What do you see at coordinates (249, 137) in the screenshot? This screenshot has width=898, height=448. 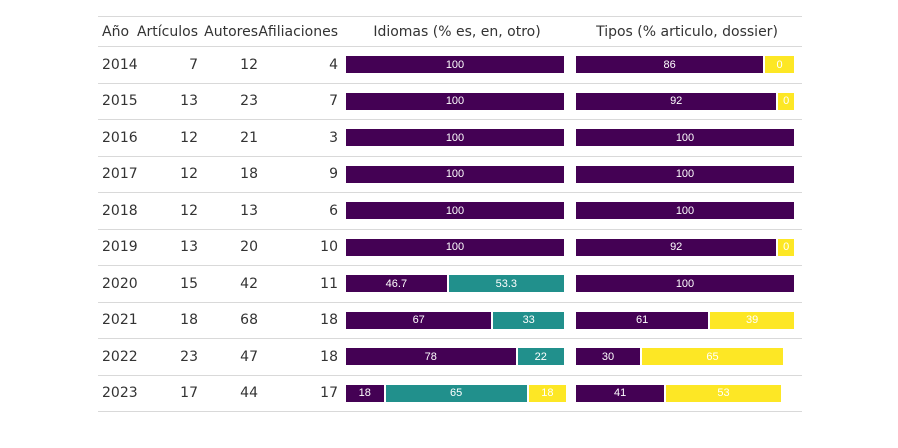 I see `cell-authors: 21` at bounding box center [249, 137].